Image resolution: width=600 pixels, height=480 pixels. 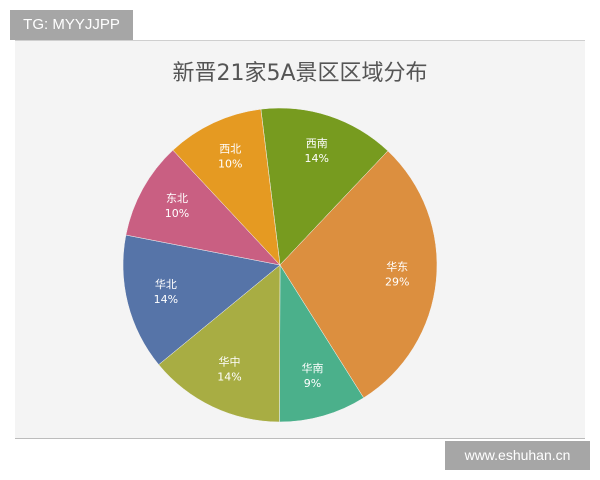 What do you see at coordinates (300, 73) in the screenshot?
I see `chart-title: 新晋21家5A景区区域分布` at bounding box center [300, 73].